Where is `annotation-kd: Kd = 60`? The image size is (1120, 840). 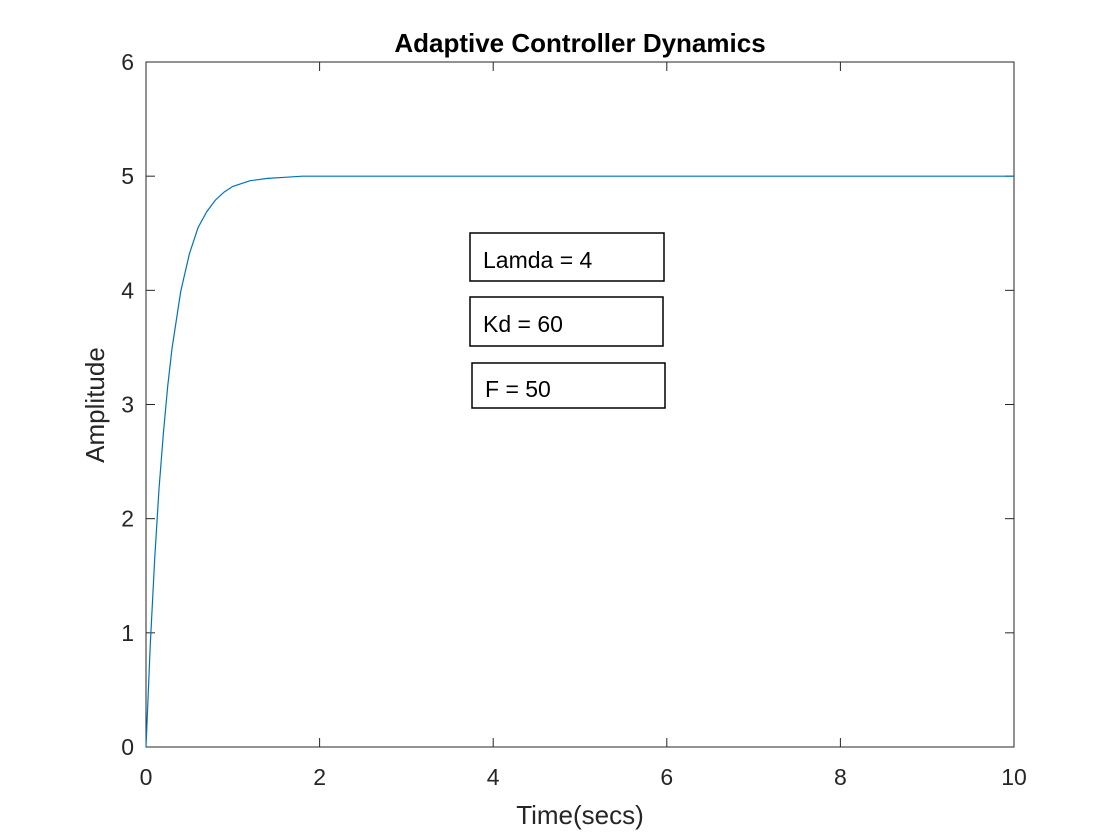 annotation-kd: Kd = 60 is located at coordinates (566, 321).